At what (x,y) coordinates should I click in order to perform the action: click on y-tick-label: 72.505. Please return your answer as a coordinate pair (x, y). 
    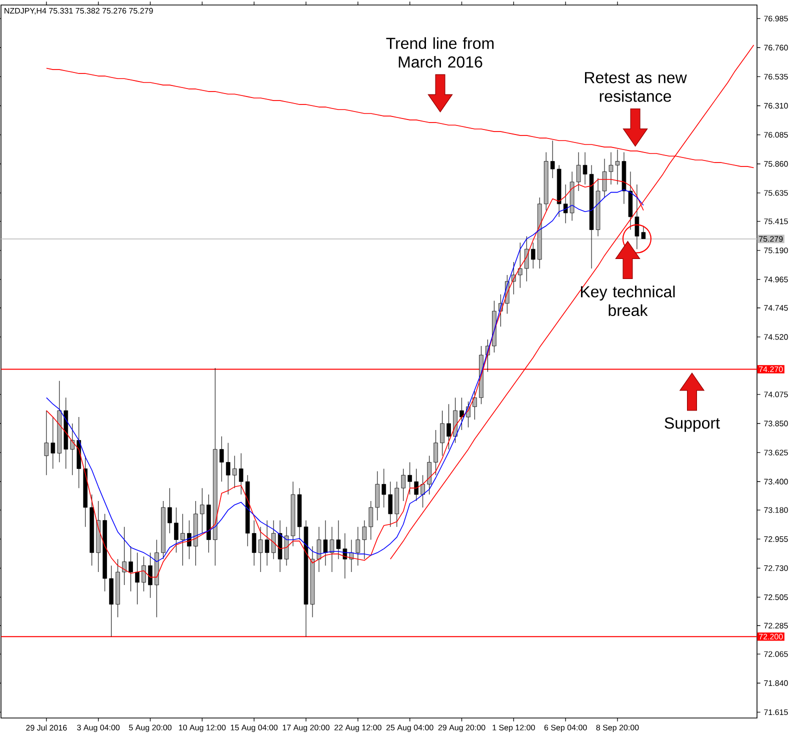
    Looking at the image, I should click on (776, 597).